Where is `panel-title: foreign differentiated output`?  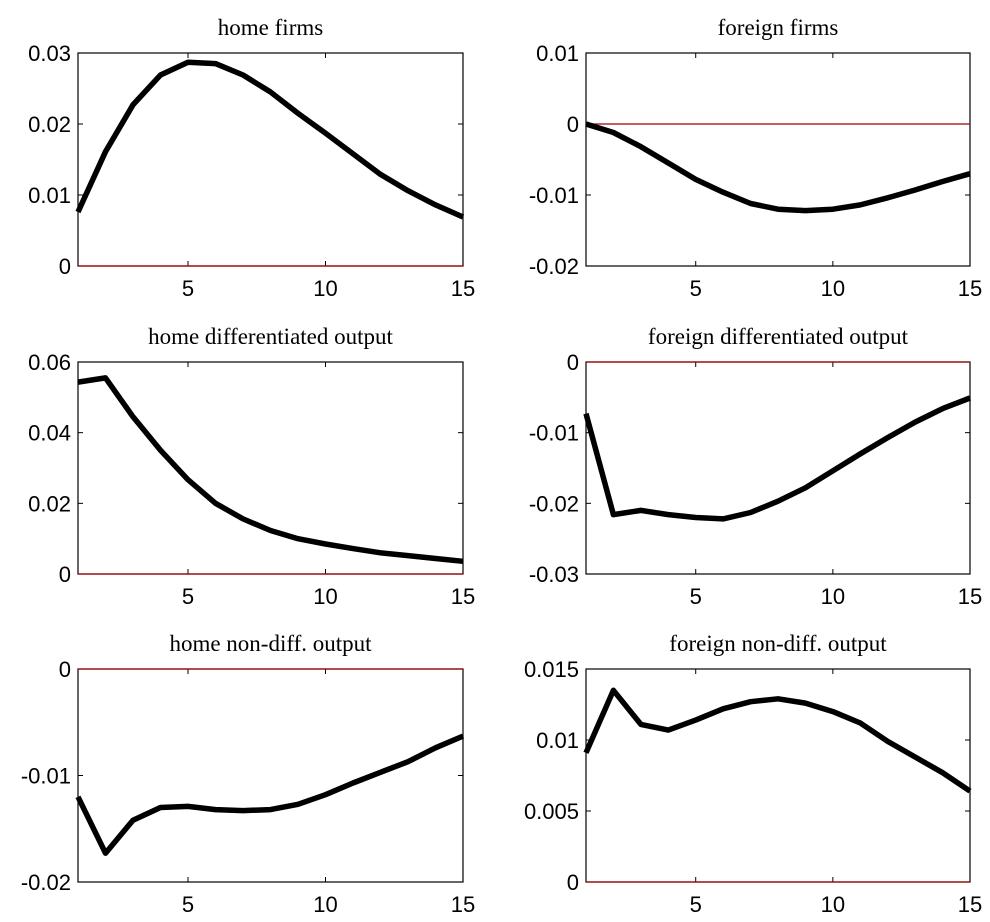
panel-title: foreign differentiated output is located at coordinates (778, 336).